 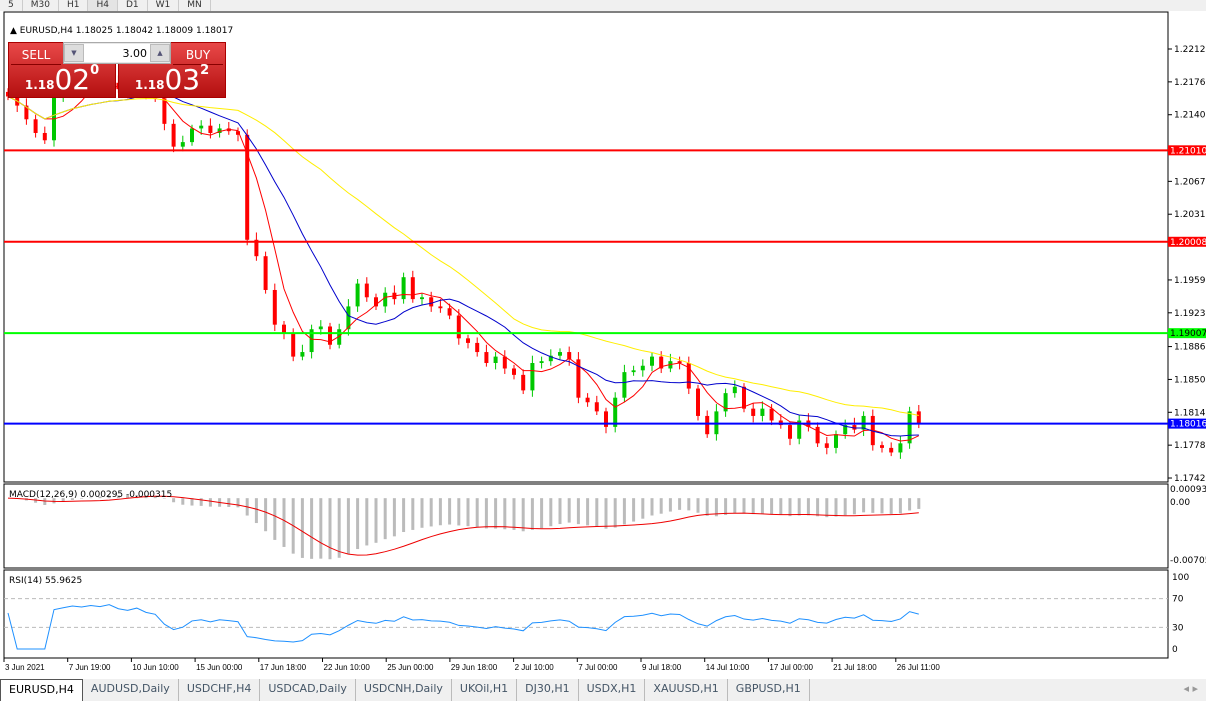 What do you see at coordinates (41, 5) in the screenshot?
I see `timeframe-M30: M30` at bounding box center [41, 5].